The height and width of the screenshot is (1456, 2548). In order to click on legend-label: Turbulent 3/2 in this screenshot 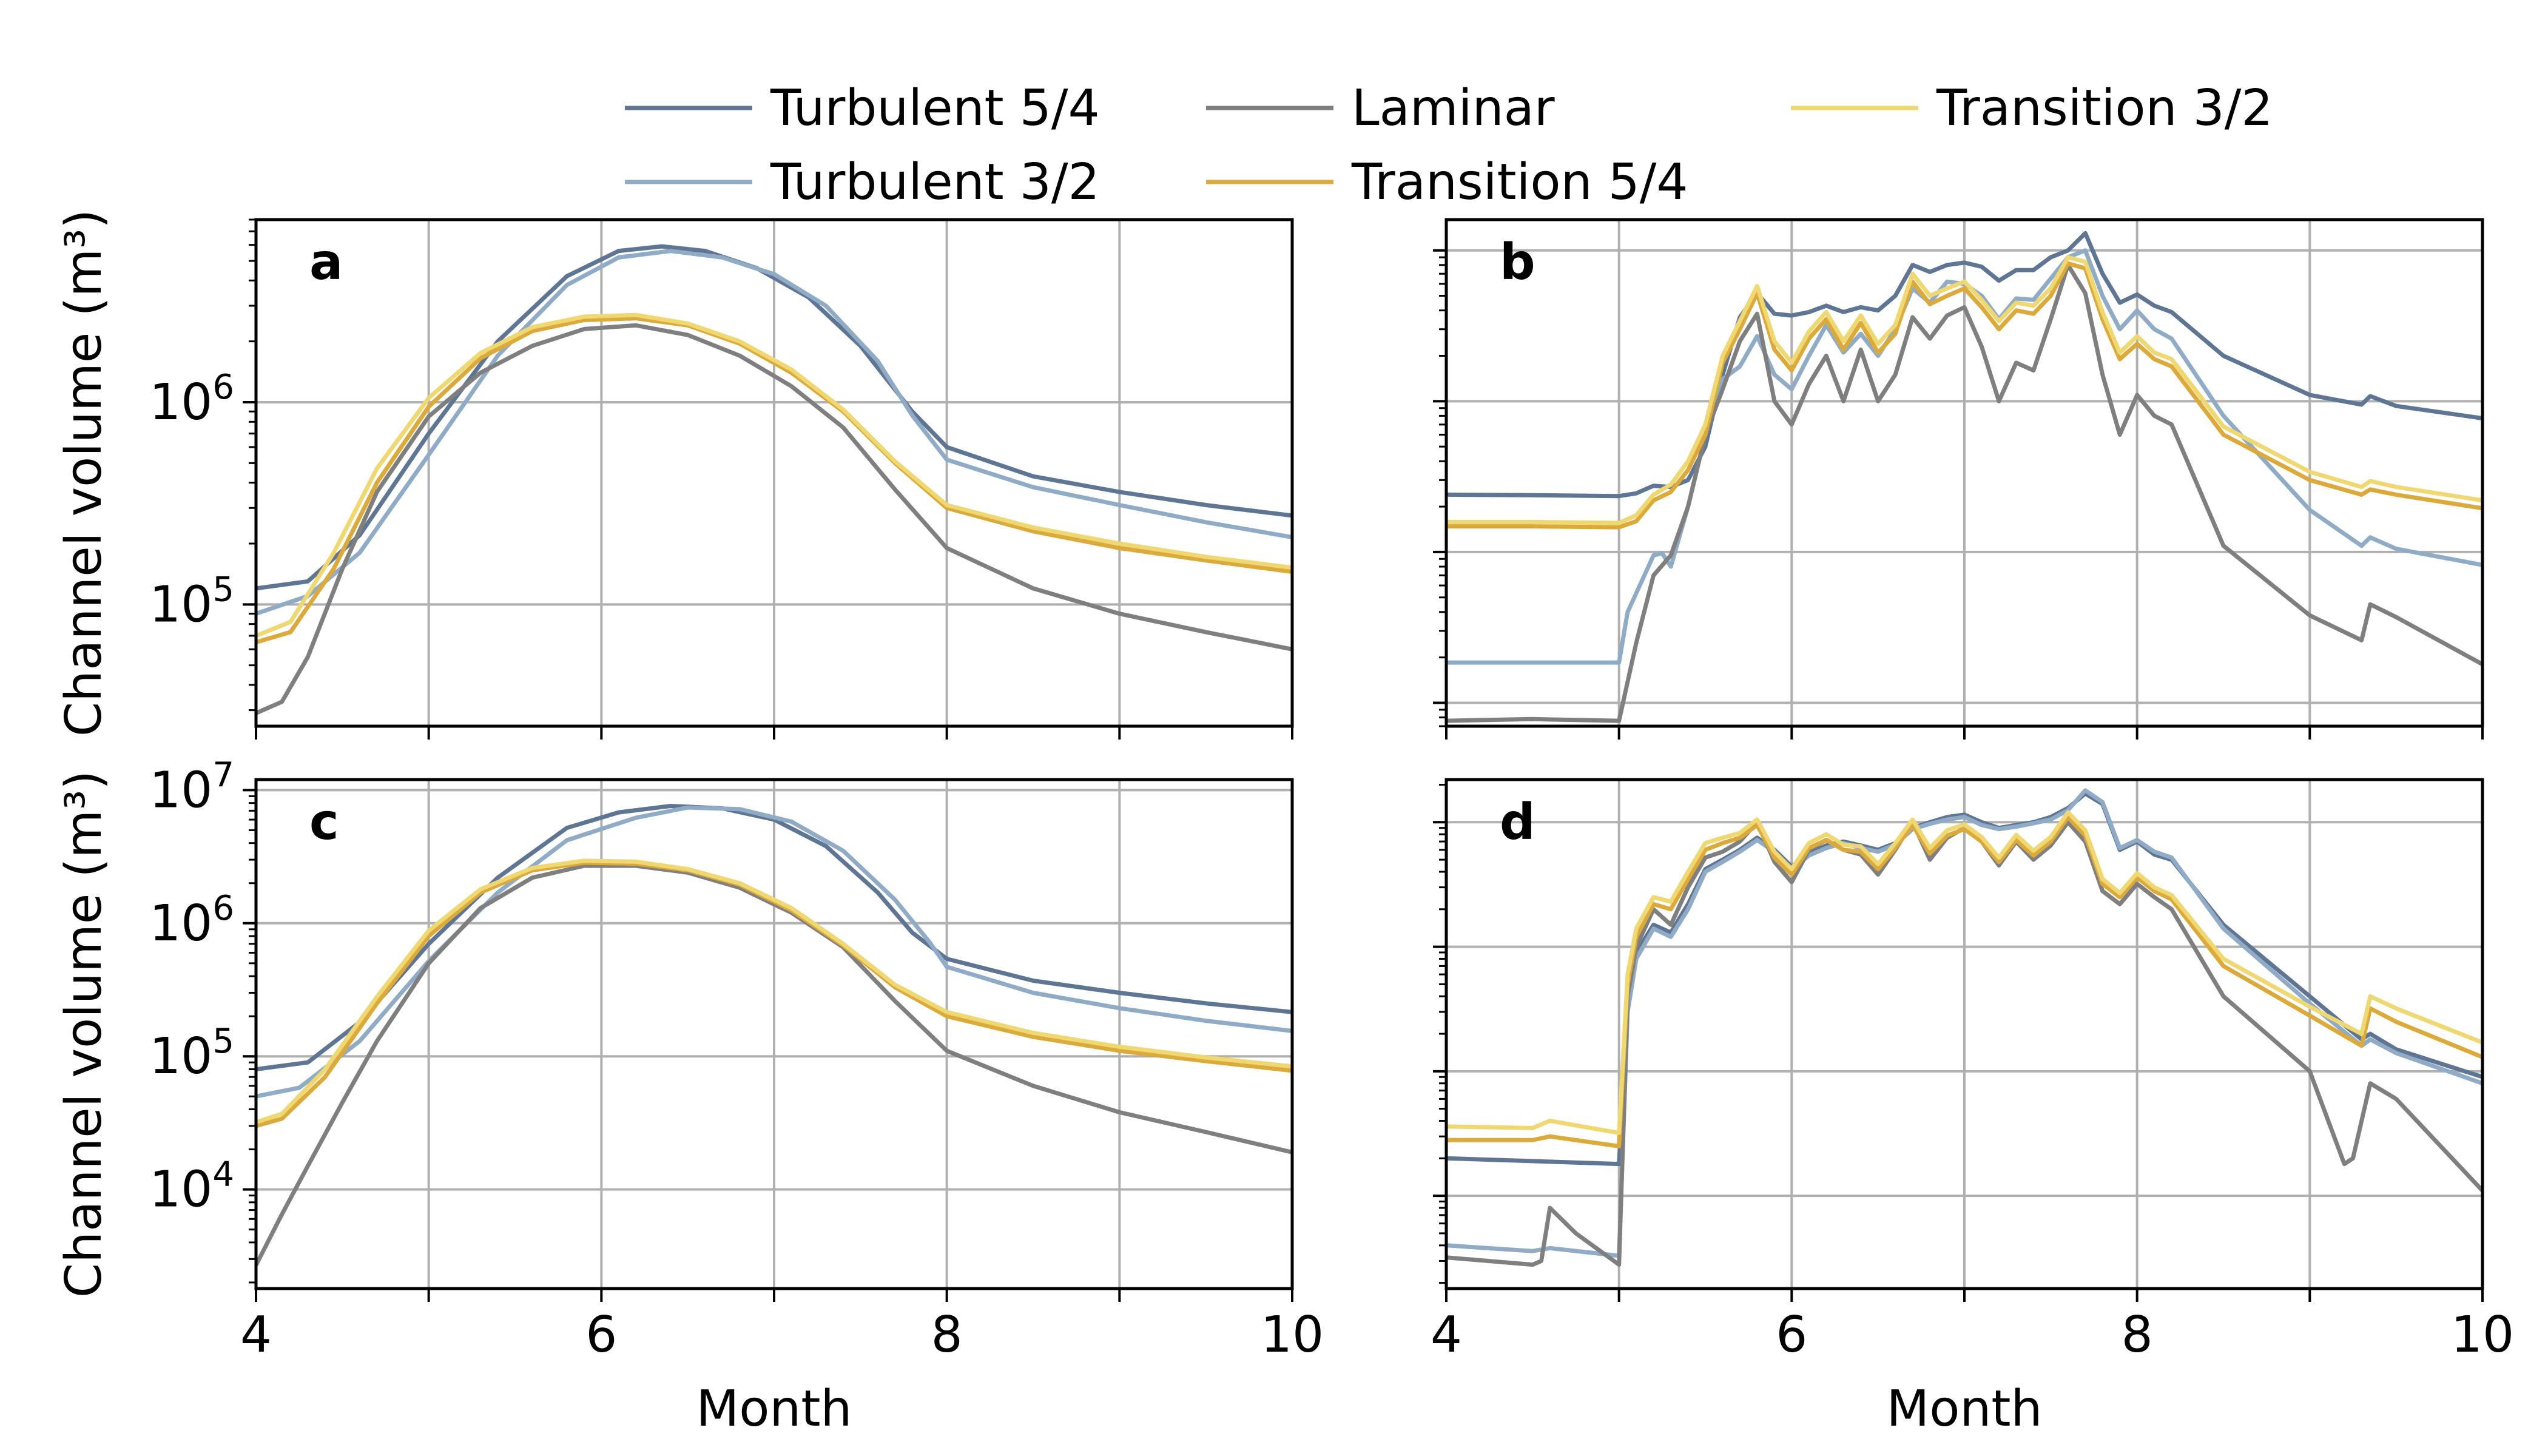, I will do `click(935, 182)`.